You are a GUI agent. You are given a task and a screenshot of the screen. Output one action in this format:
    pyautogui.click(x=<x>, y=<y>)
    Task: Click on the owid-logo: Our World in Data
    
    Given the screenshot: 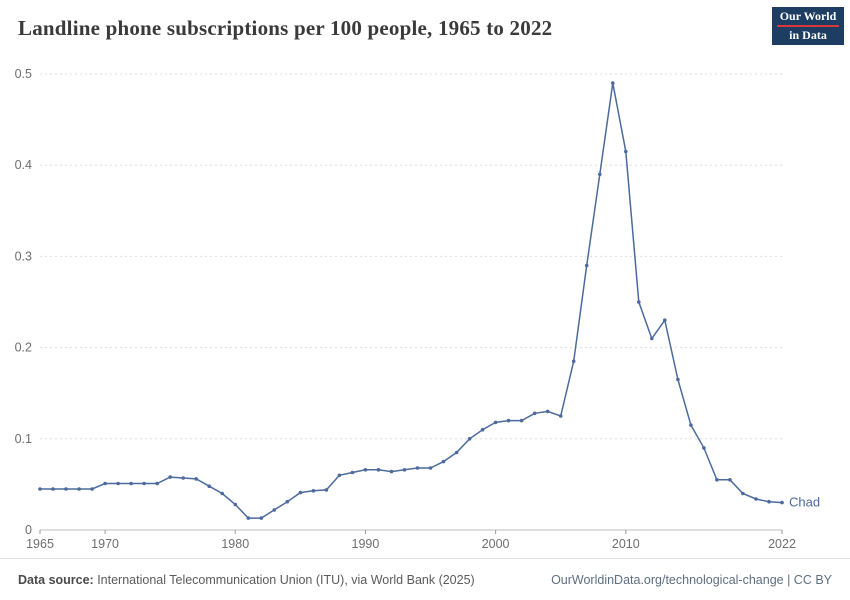 What is the action you would take?
    pyautogui.click(x=808, y=26)
    